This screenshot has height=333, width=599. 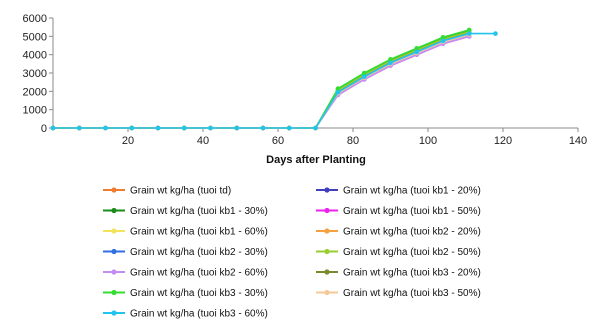 I want to click on legend-item: Grain wt kg/ha (tuoi kb3 - 20%), so click(x=398, y=273).